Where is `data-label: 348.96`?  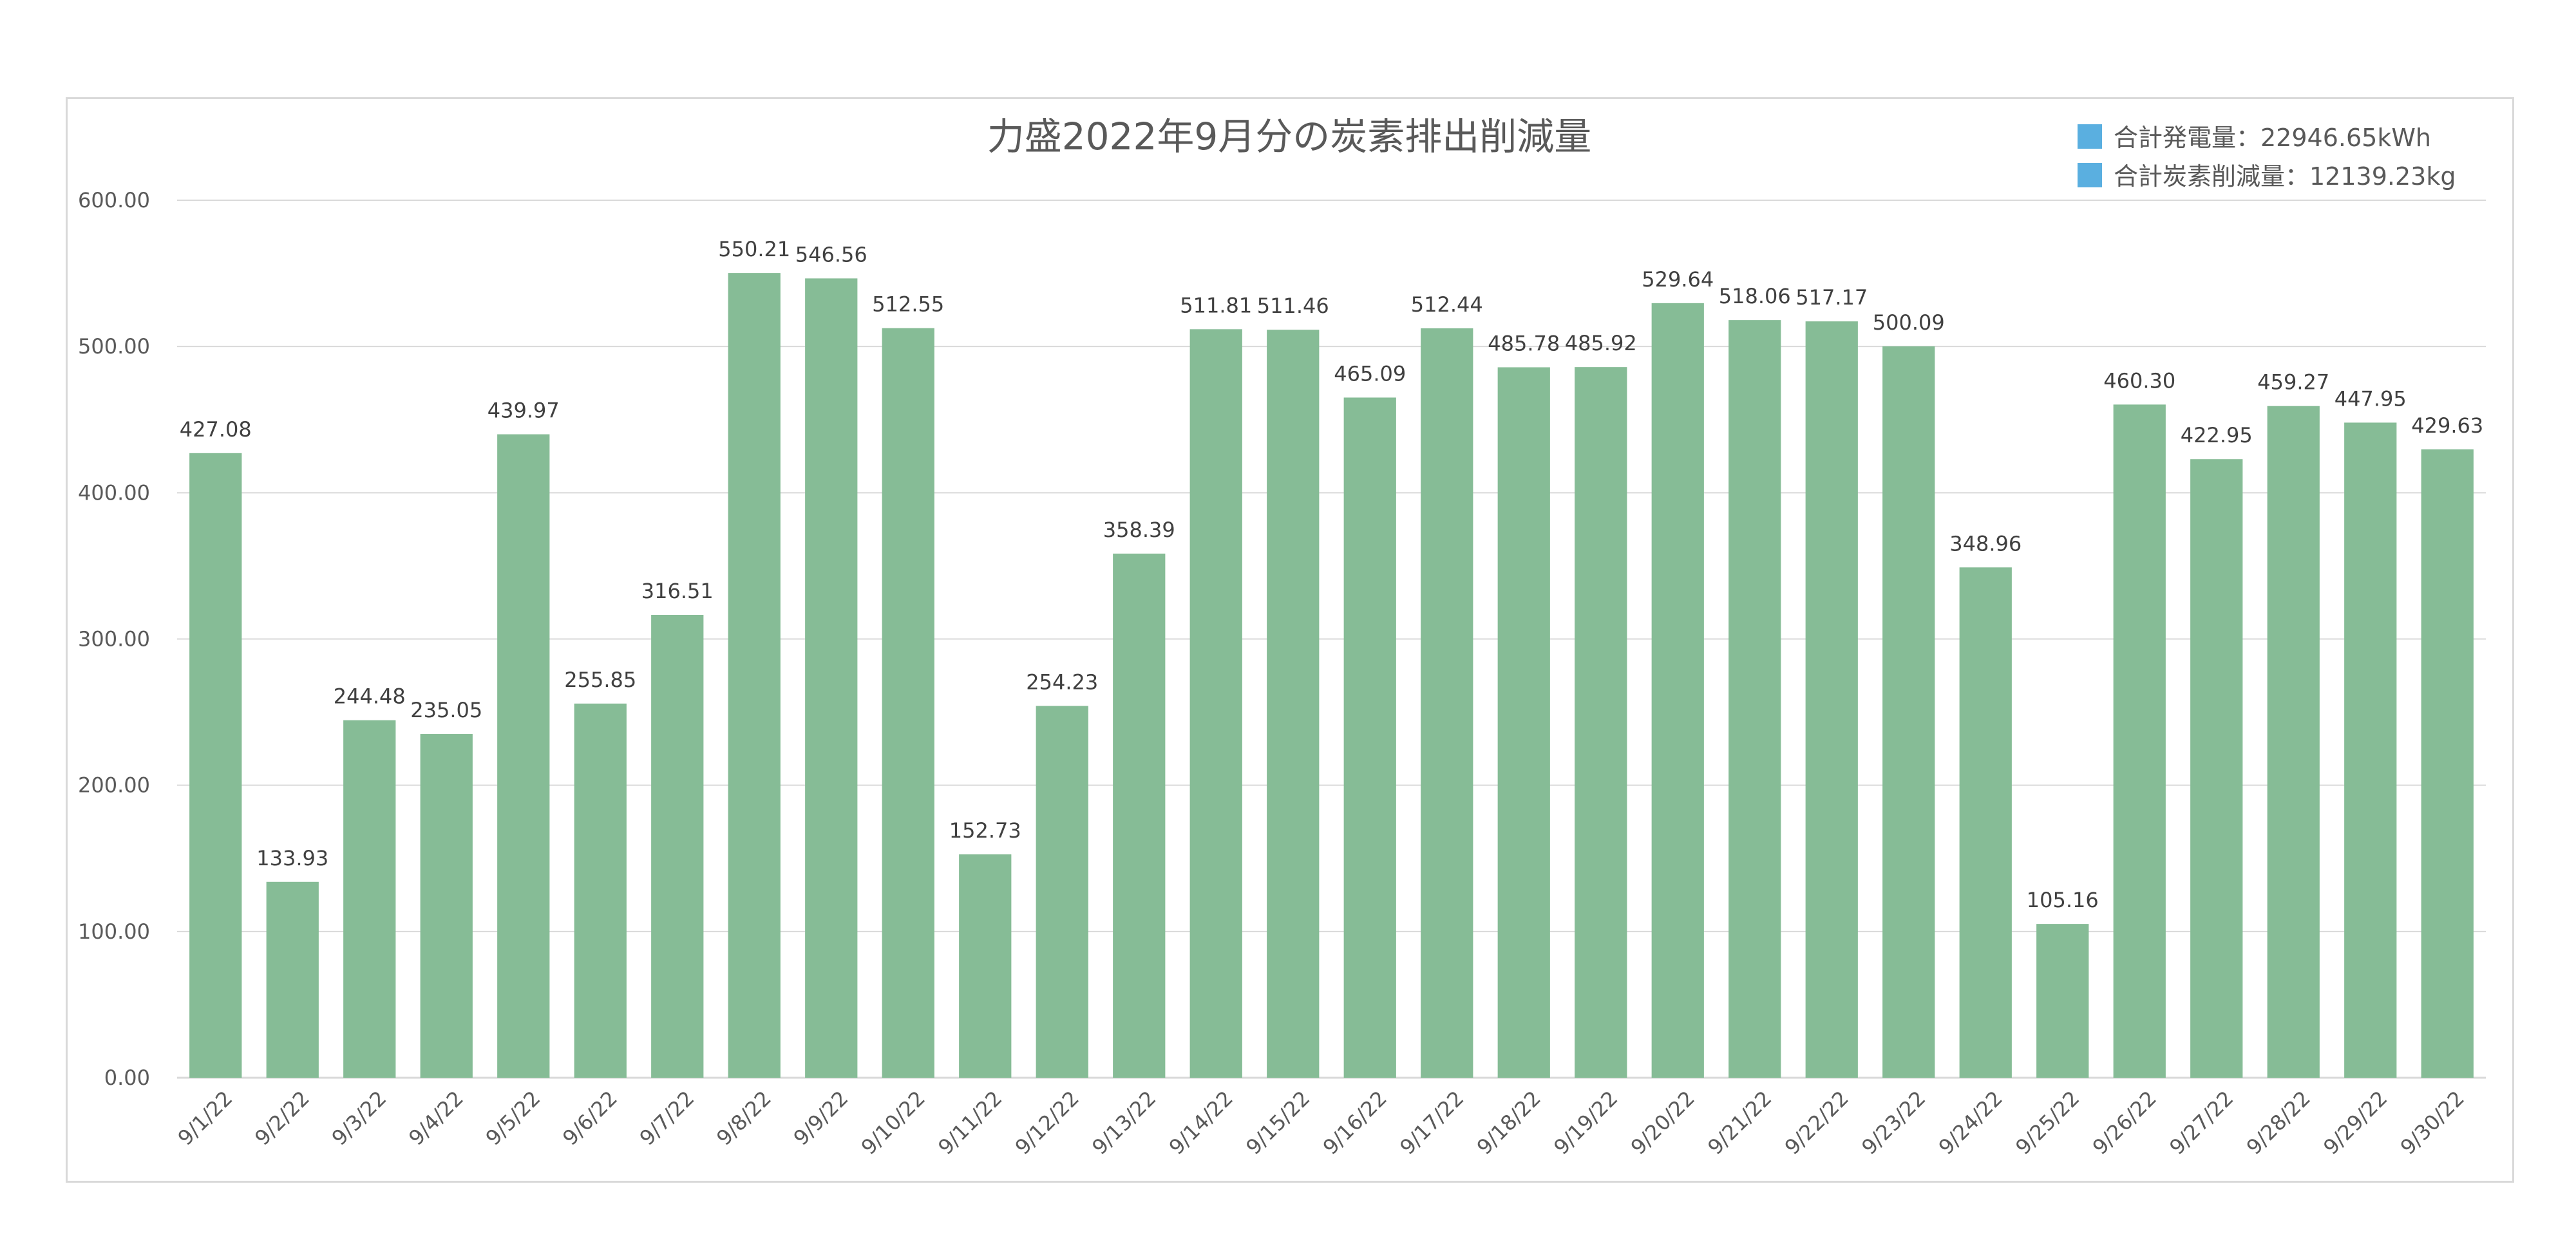 data-label: 348.96 is located at coordinates (1985, 543).